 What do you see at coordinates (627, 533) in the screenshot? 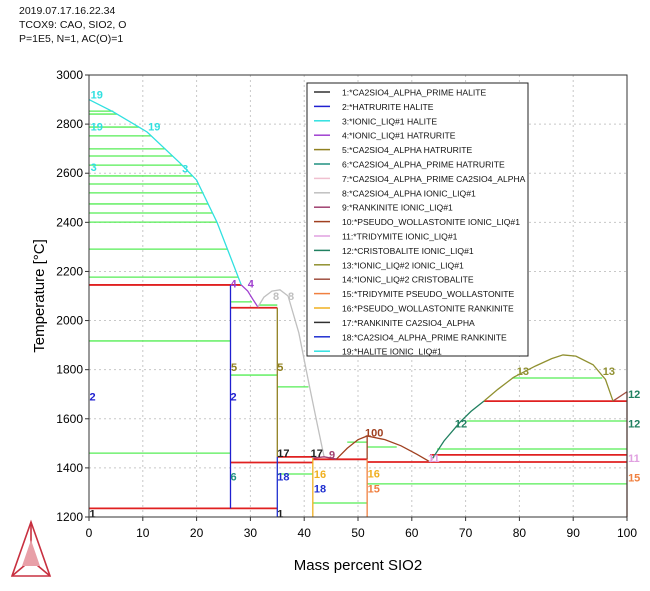
I see `x-tick-label: 100` at bounding box center [627, 533].